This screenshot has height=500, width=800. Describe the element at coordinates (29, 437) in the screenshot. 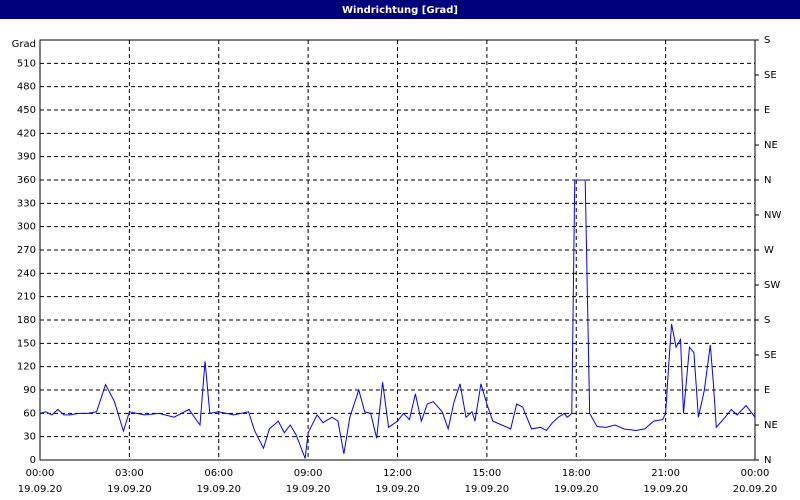

I see `y-tick-label: 30` at that location.